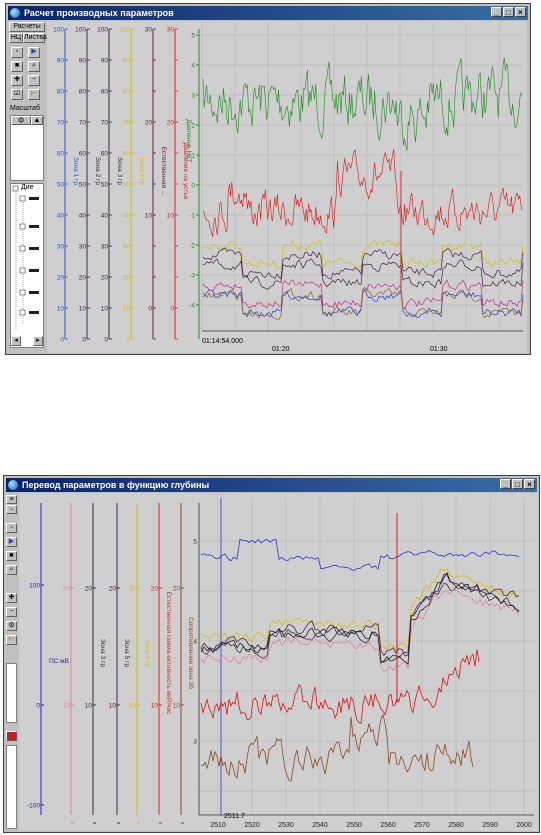  What do you see at coordinates (281, 349) in the screenshot?
I see `time-tick-1: 01:20` at bounding box center [281, 349].